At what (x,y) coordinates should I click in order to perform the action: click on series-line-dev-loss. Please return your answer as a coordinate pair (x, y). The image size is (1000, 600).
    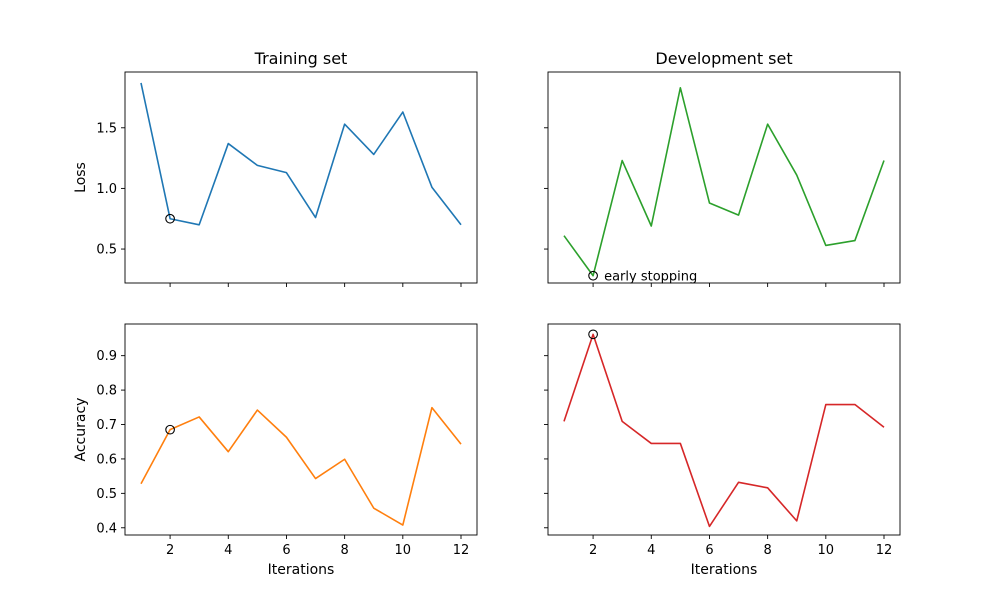
    Looking at the image, I should click on (724, 181).